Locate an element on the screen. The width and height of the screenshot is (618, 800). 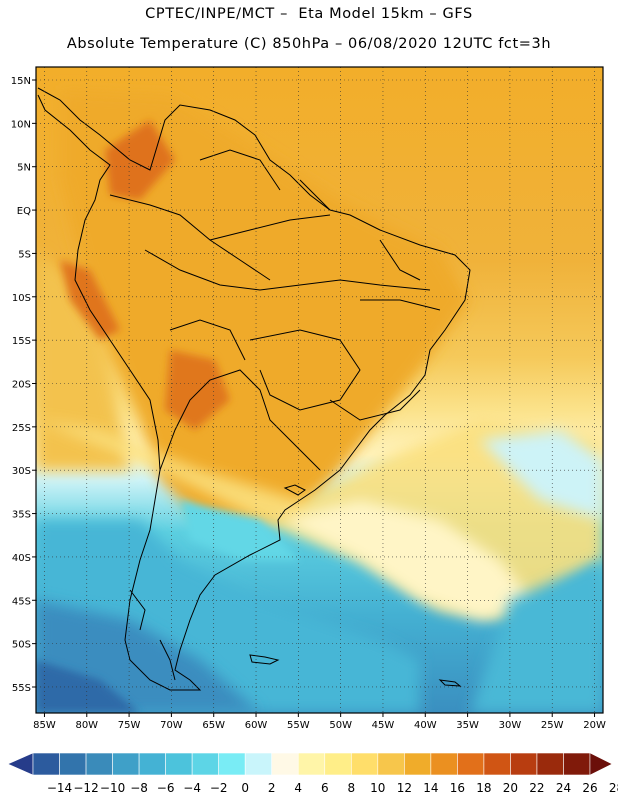
lon-tick-label: 45W is located at coordinates (383, 725).